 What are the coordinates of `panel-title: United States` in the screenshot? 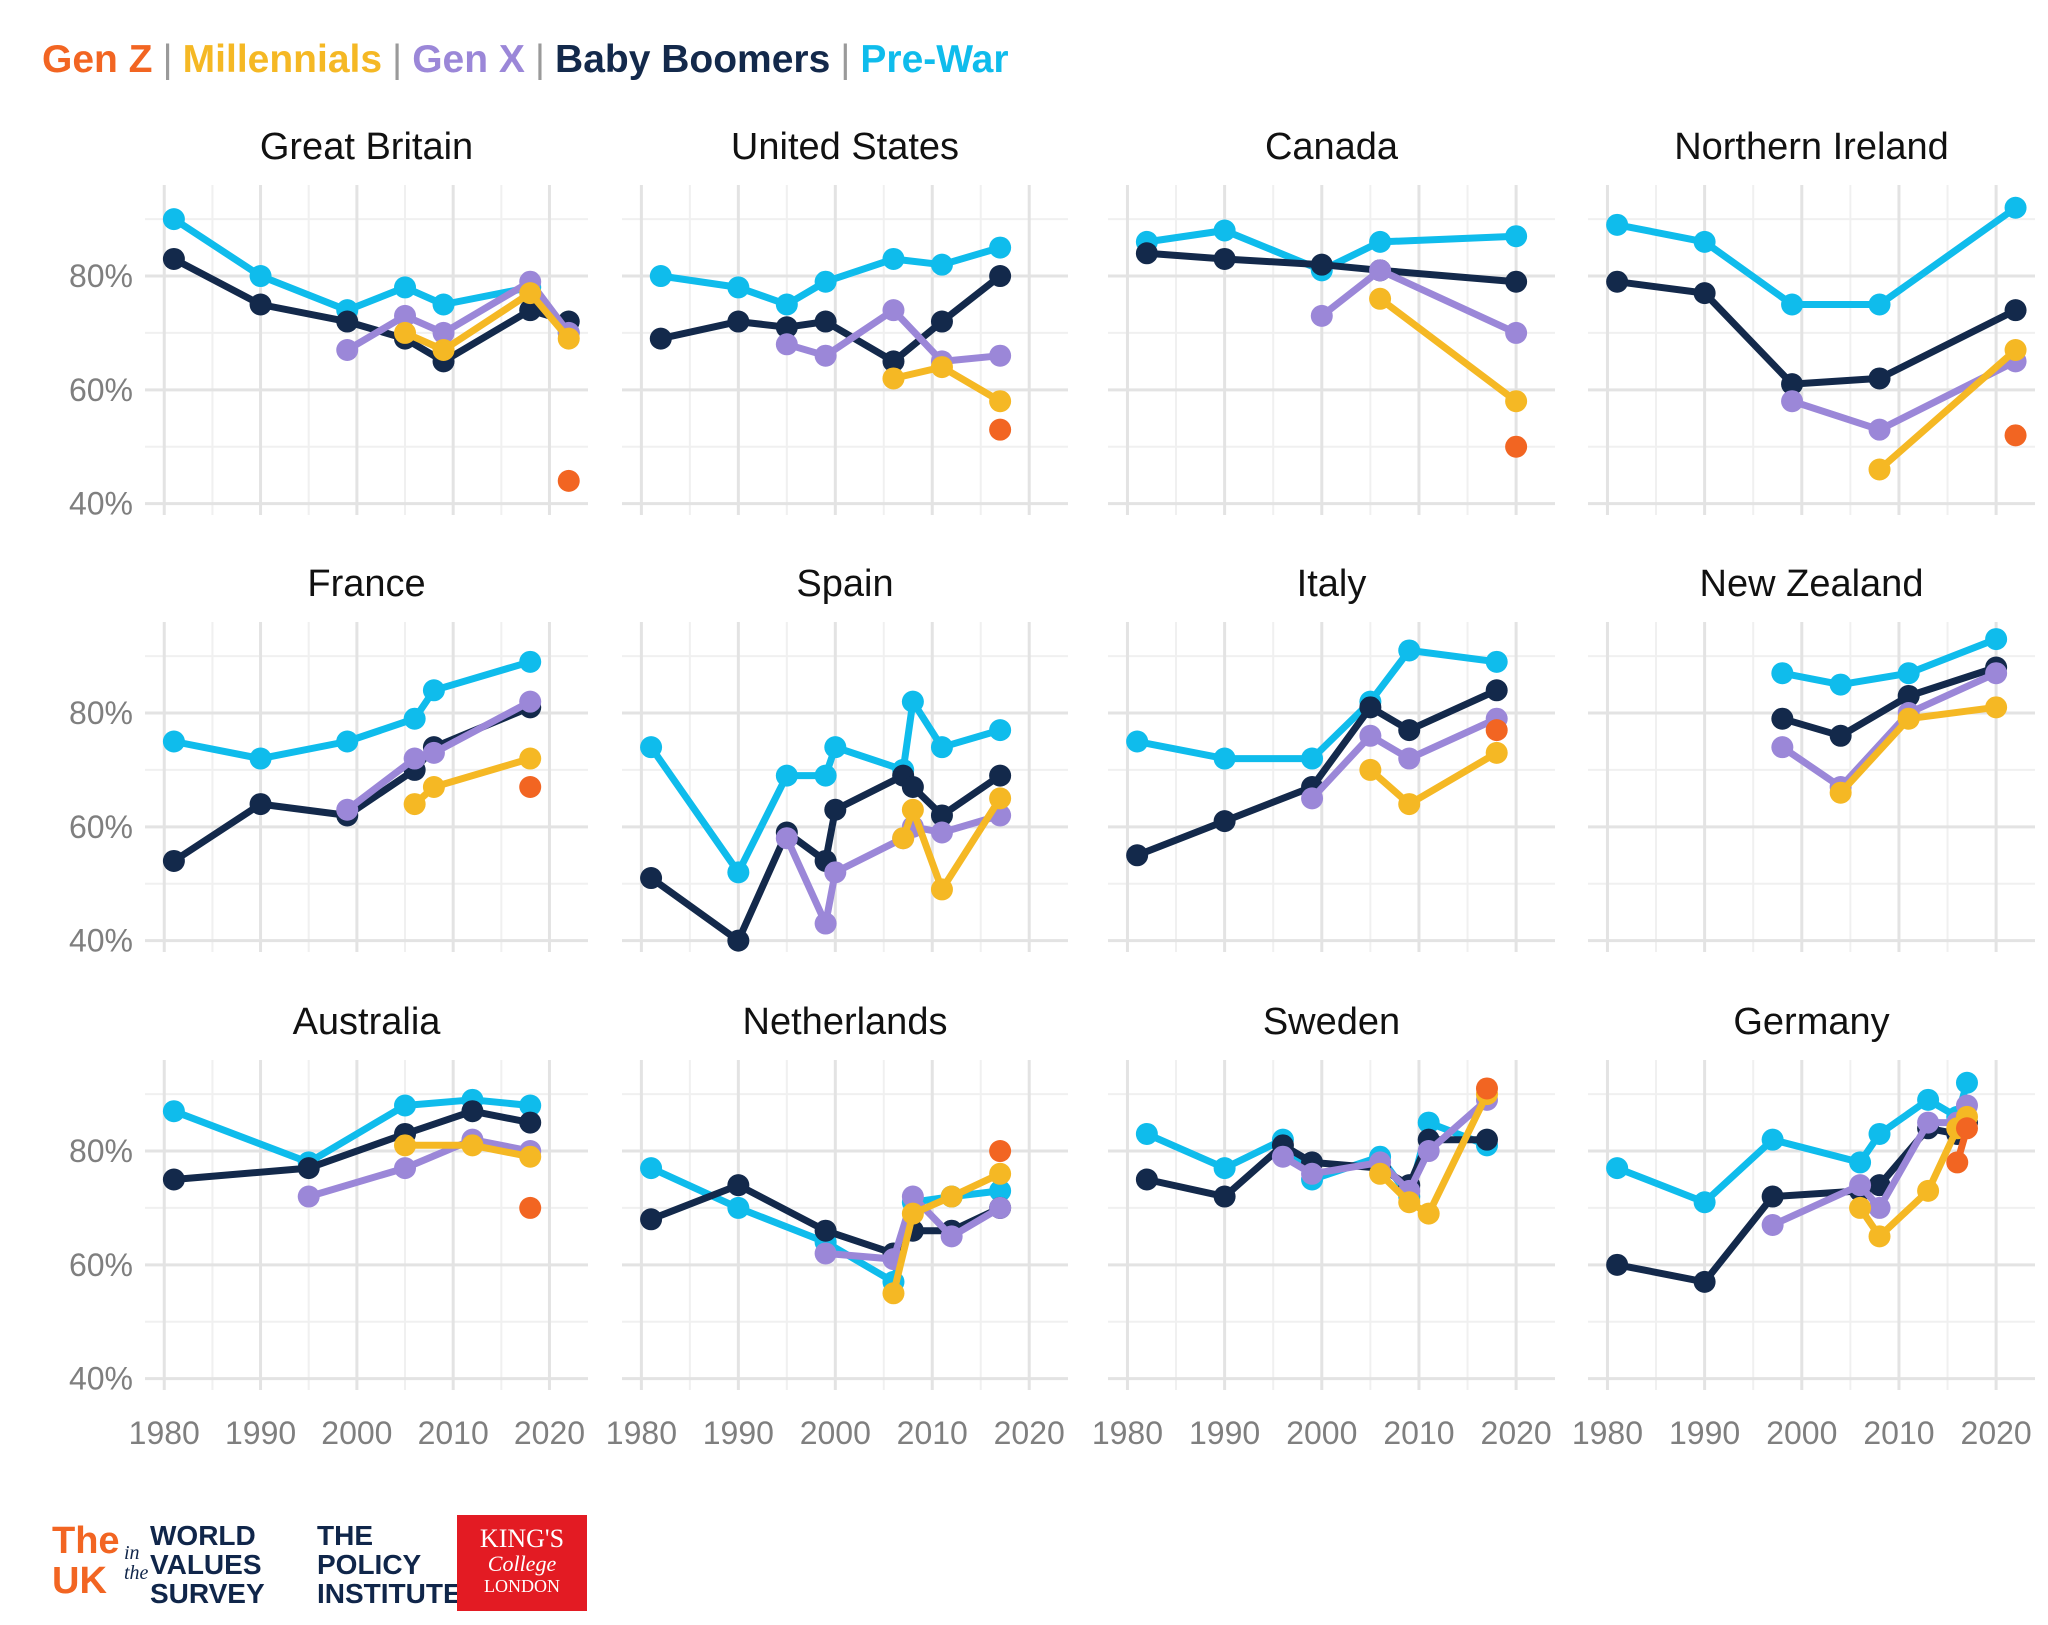 It's located at (845, 147).